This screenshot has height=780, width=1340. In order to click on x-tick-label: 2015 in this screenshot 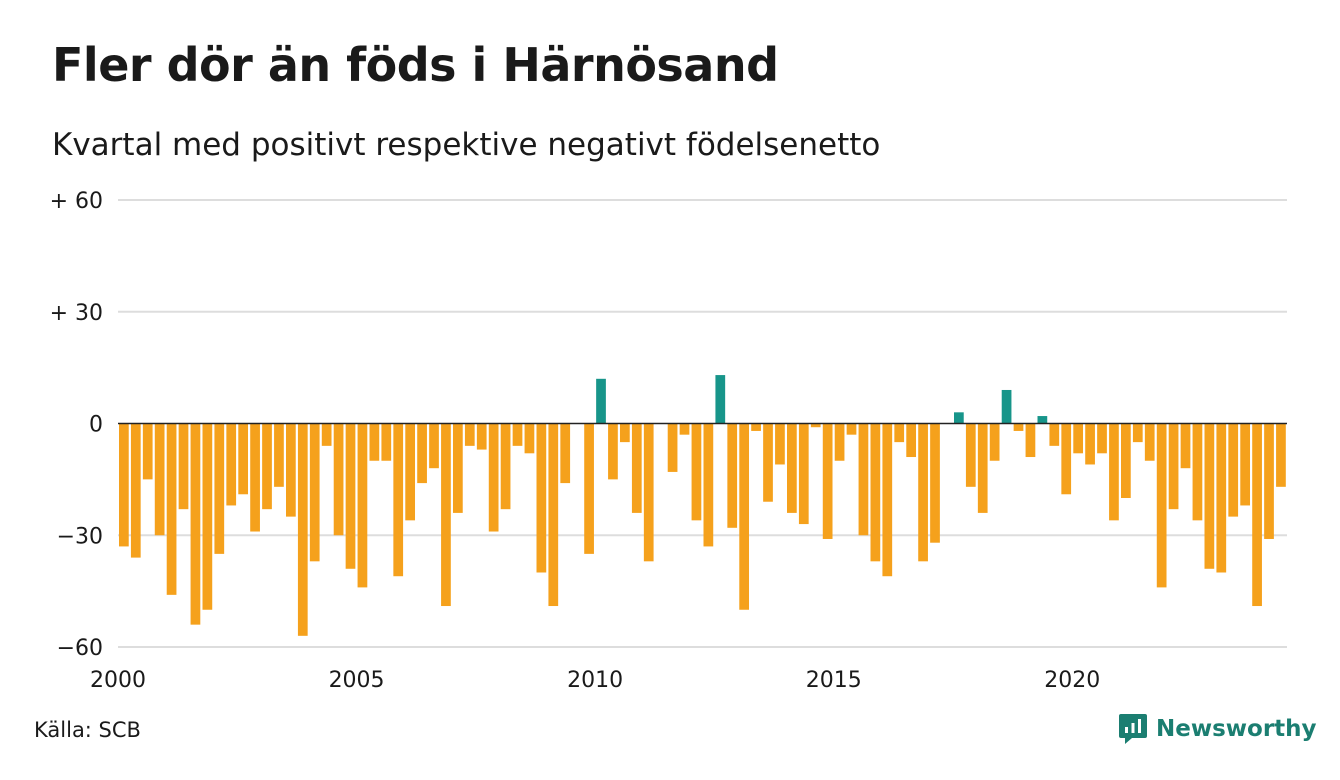, I will do `click(834, 680)`.